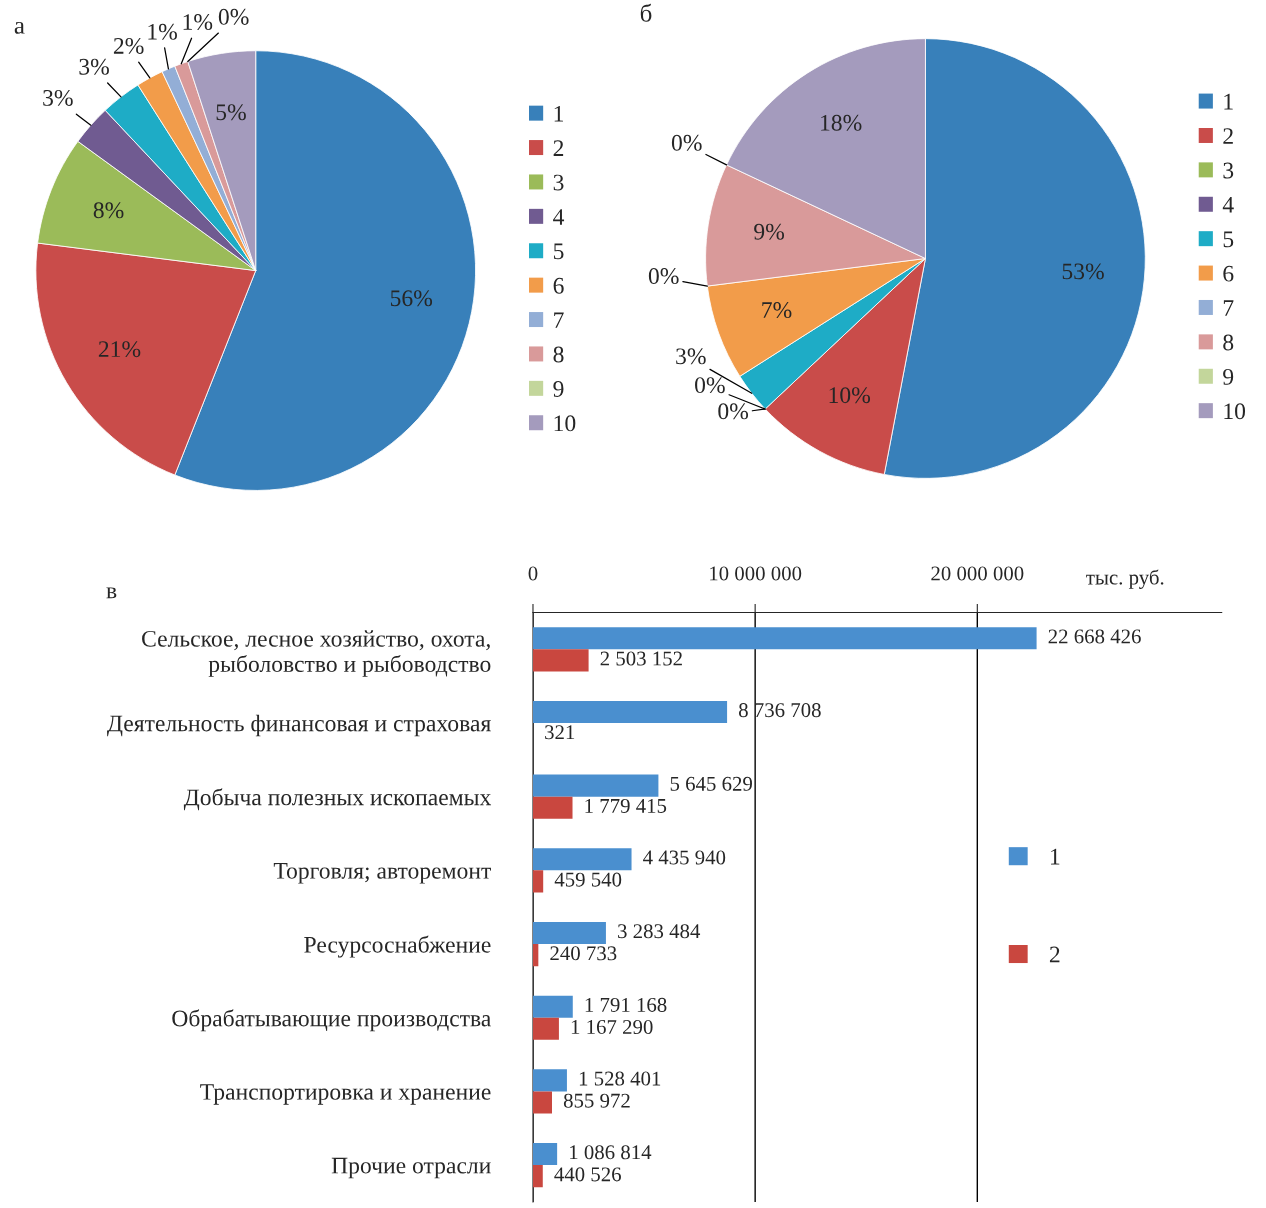  What do you see at coordinates (977, 573) in the screenshot?
I see `x-tick-label: 20 000 000` at bounding box center [977, 573].